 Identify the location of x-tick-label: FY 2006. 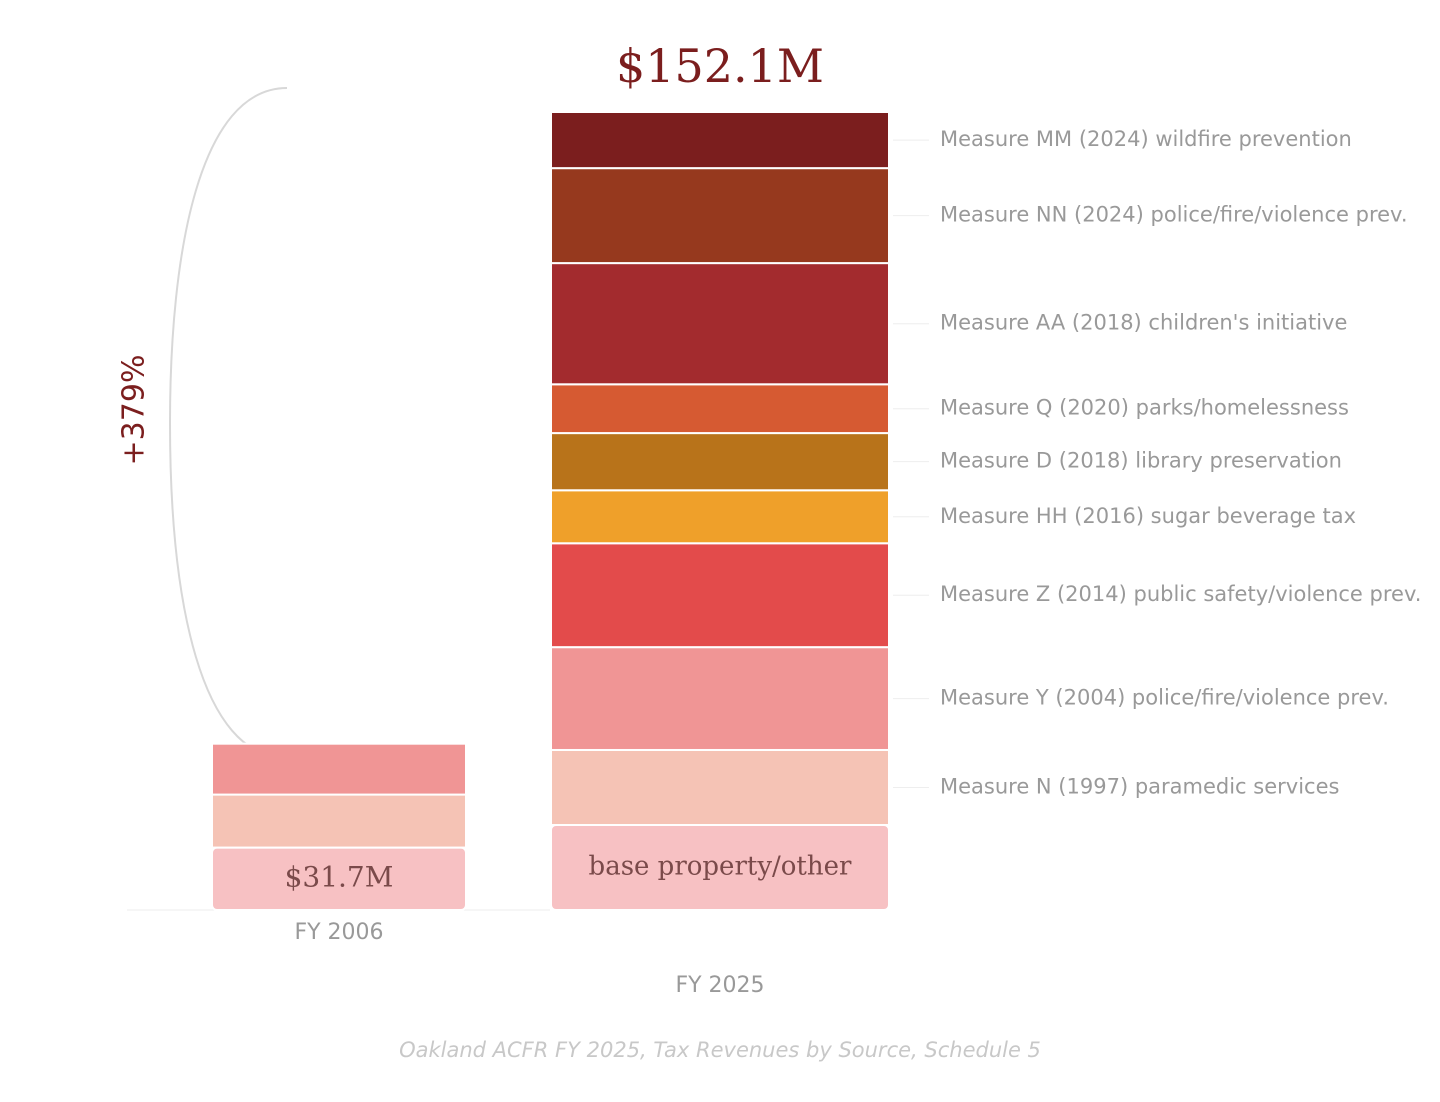
(338, 932).